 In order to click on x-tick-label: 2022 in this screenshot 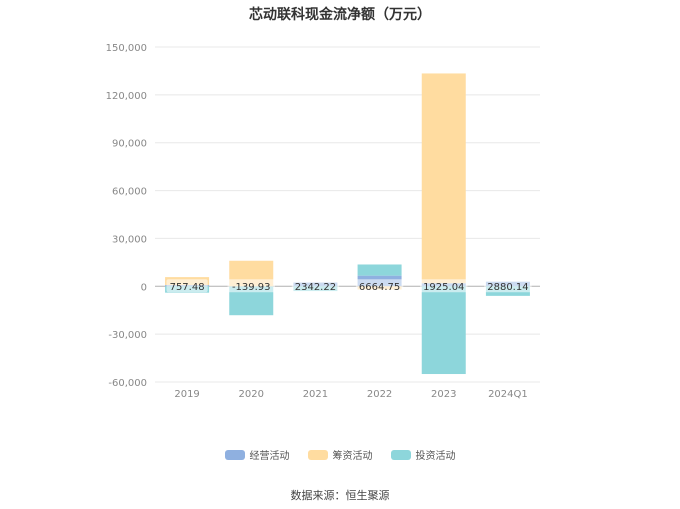, I will do `click(379, 394)`.